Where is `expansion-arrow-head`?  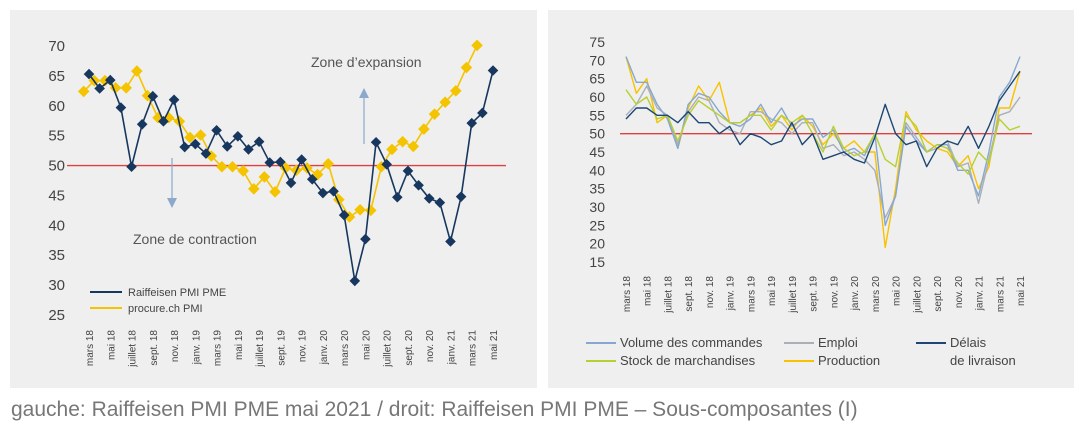 expansion-arrow-head is located at coordinates (364, 93).